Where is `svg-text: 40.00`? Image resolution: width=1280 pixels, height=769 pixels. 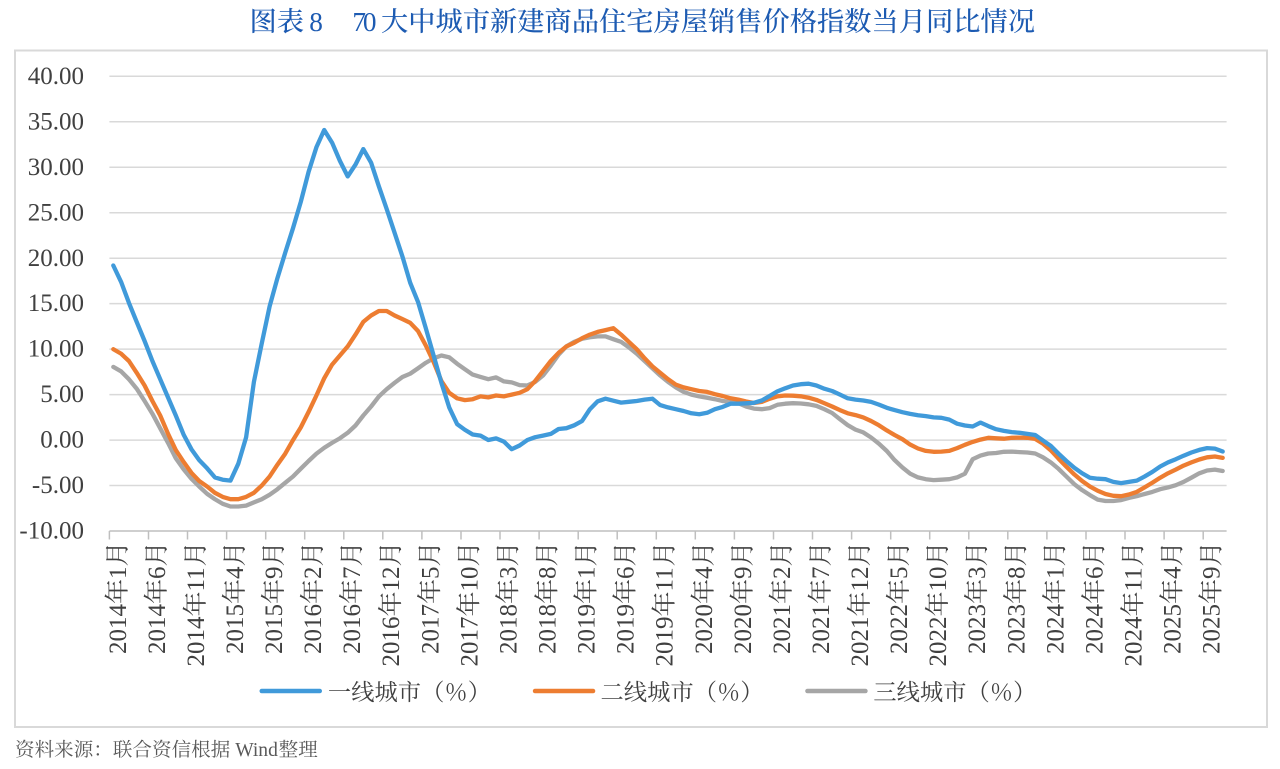 svg-text: 40.00 is located at coordinates (56, 76).